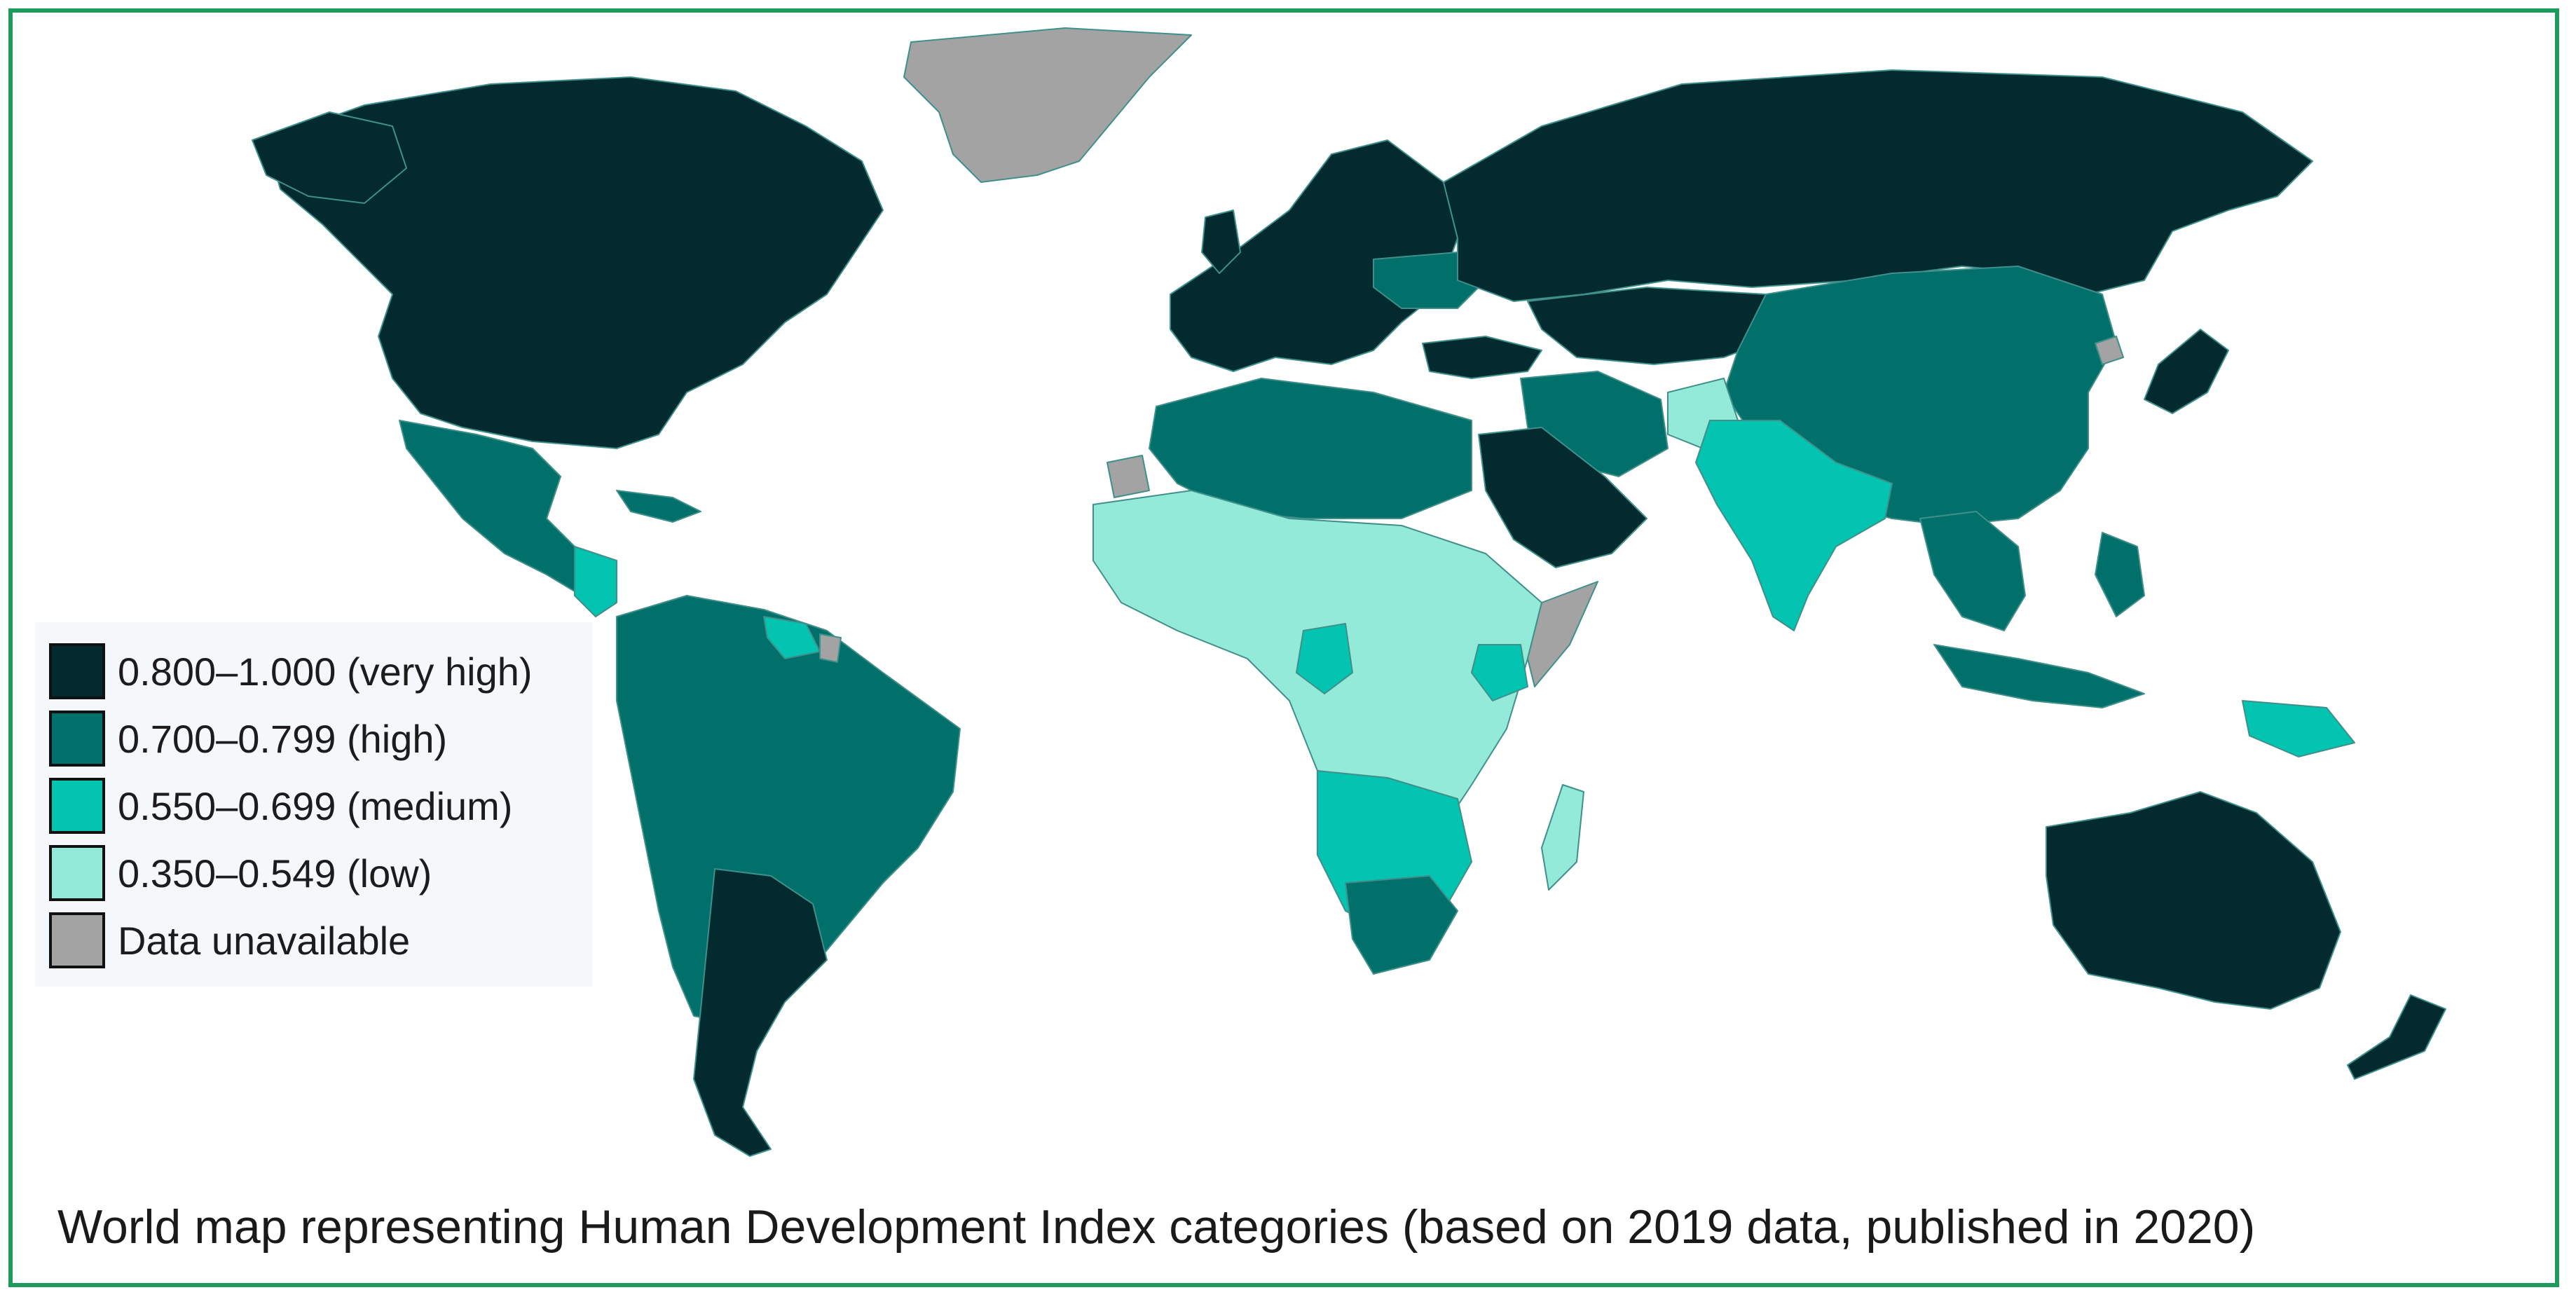 This screenshot has height=1304, width=2576. I want to click on region-mexico, so click(501, 508).